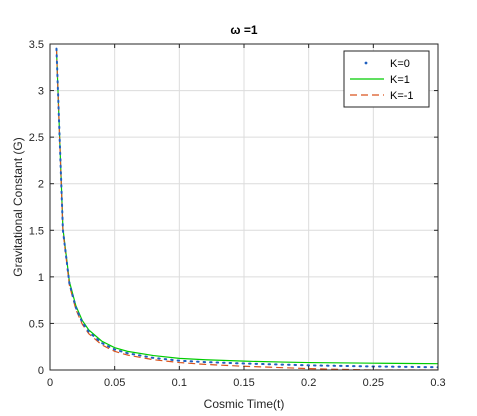  Describe the element at coordinates (36, 138) in the screenshot. I see `y-tick-label: 2.5` at that location.